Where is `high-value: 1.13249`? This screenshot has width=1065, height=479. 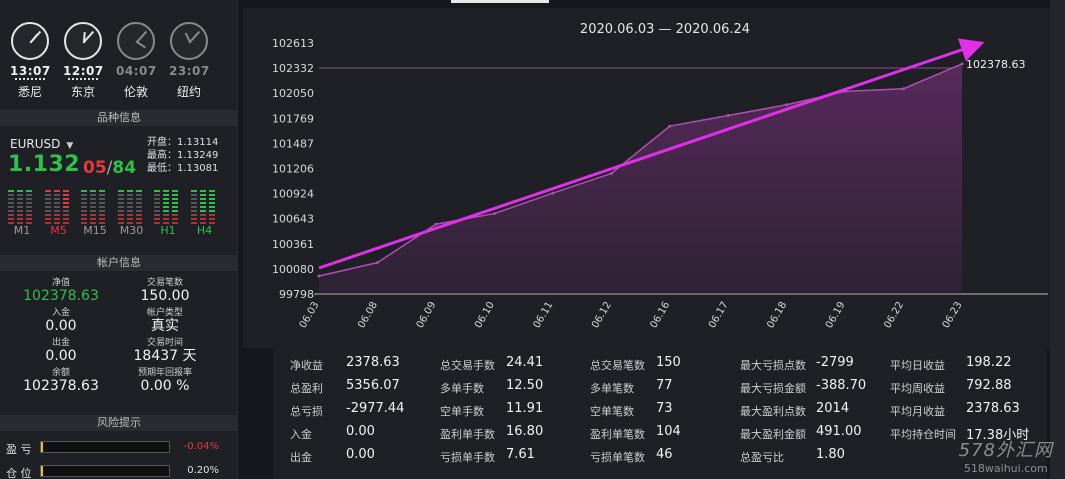 high-value: 1.13249 is located at coordinates (198, 155).